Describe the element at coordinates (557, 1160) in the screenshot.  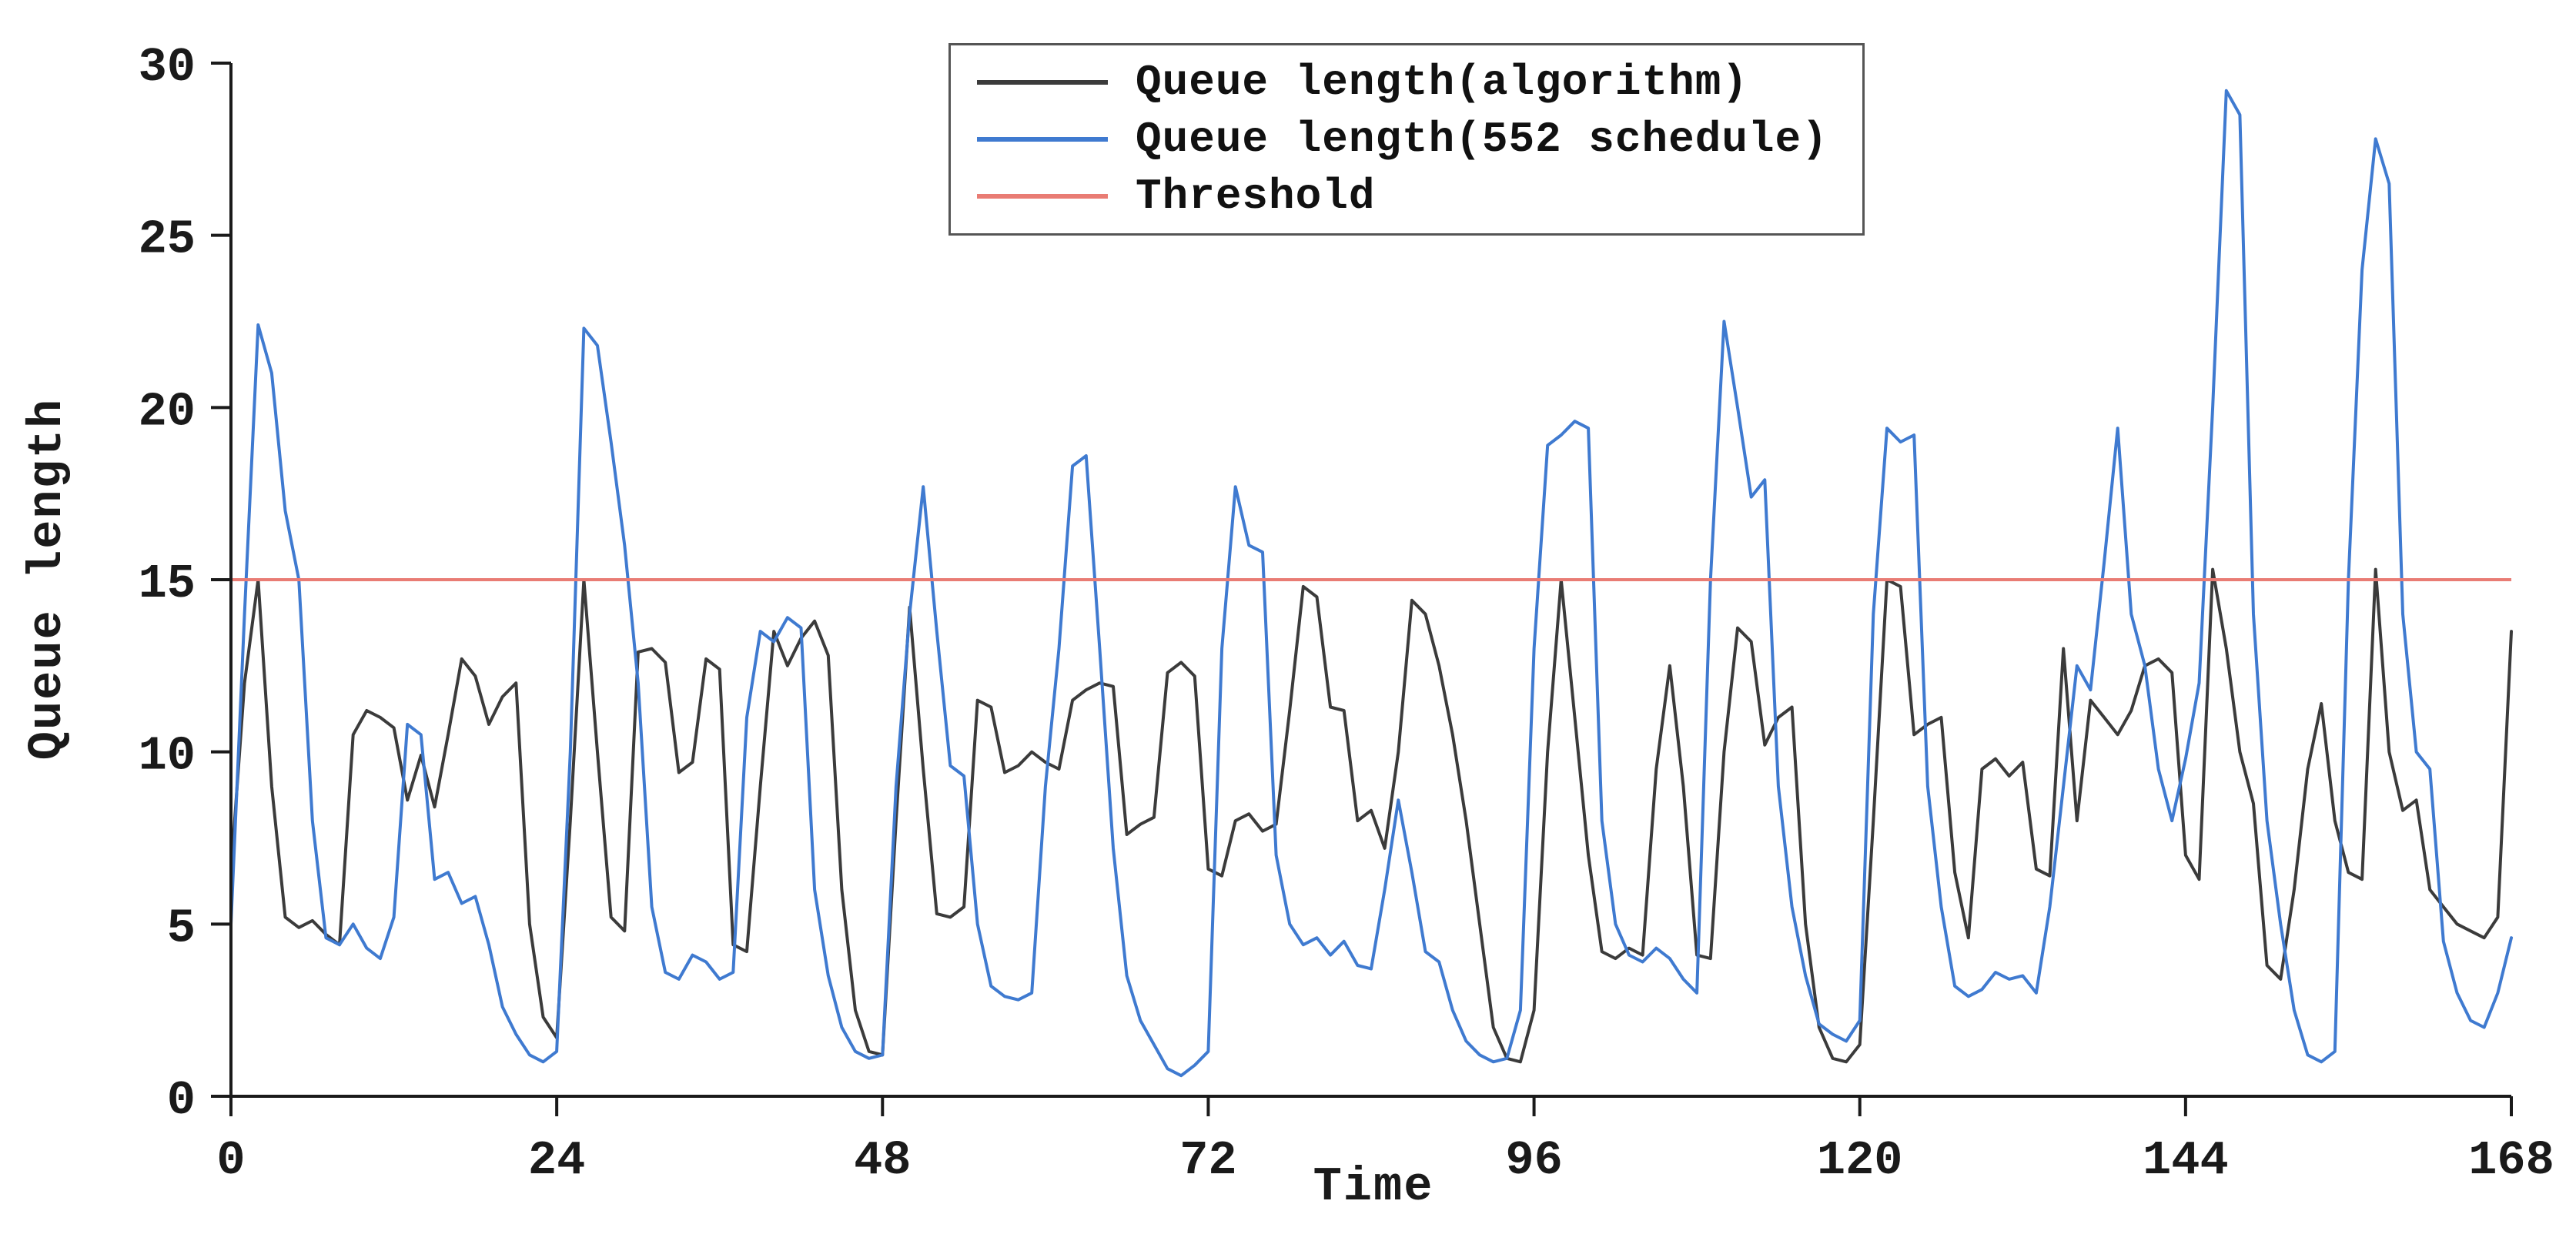
I see `svg-text: 24` at that location.